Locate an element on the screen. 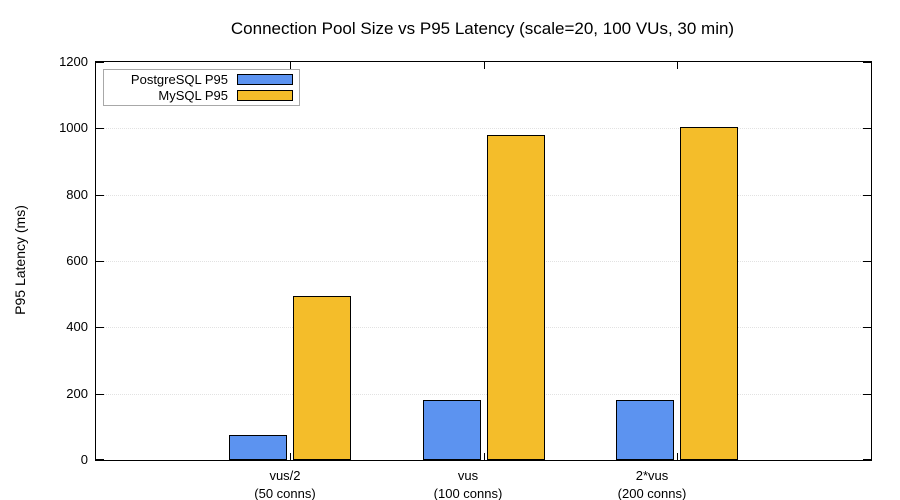  y-tick-label: 1200 is located at coordinates (73, 61).